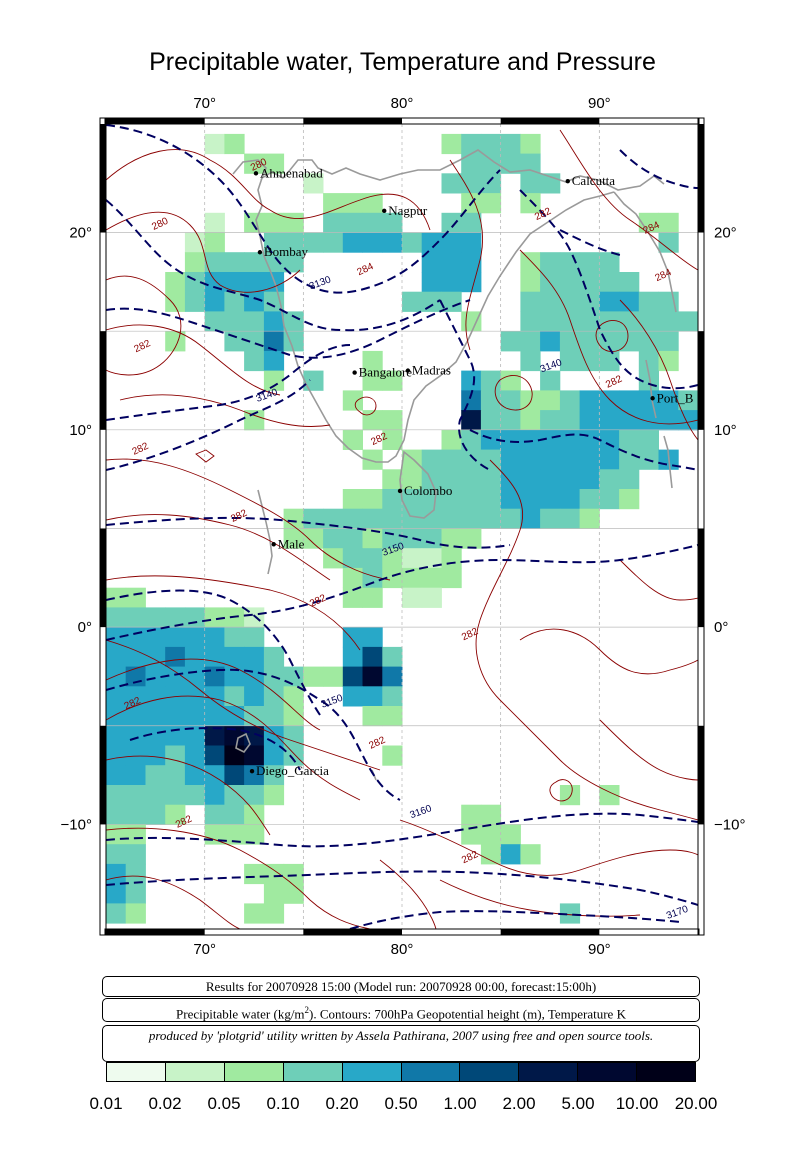 The width and height of the screenshot is (805, 1164). What do you see at coordinates (366, 269) in the screenshot?
I see `contour-label-text: 284` at bounding box center [366, 269].